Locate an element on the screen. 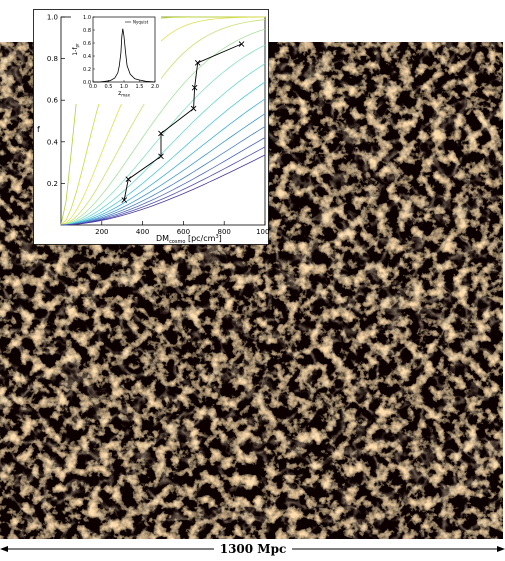 This screenshot has height=561, width=505. scale-bar-label: 1300 Mpc is located at coordinates (253, 549).